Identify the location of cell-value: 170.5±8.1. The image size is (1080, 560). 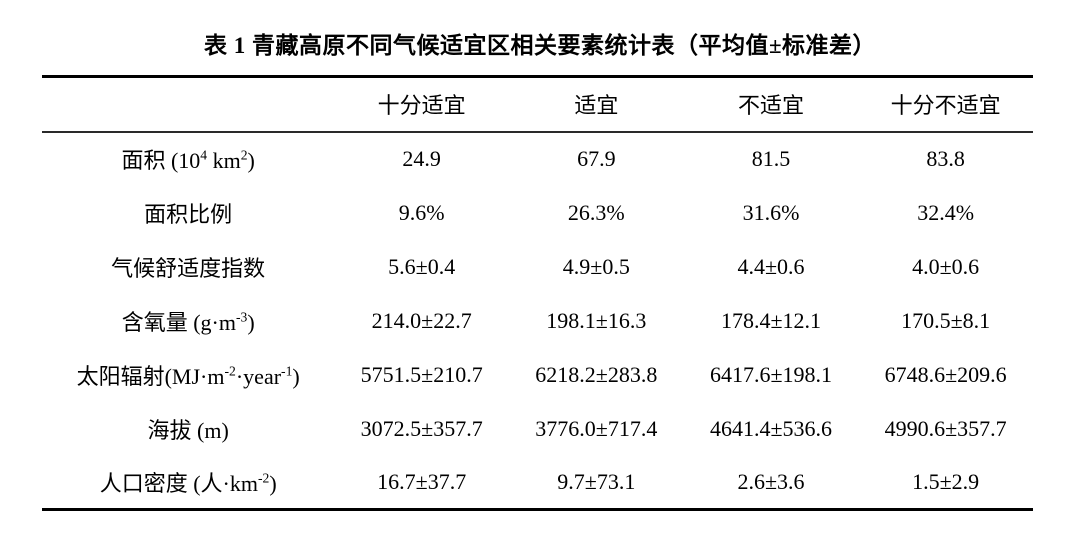
(946, 320).